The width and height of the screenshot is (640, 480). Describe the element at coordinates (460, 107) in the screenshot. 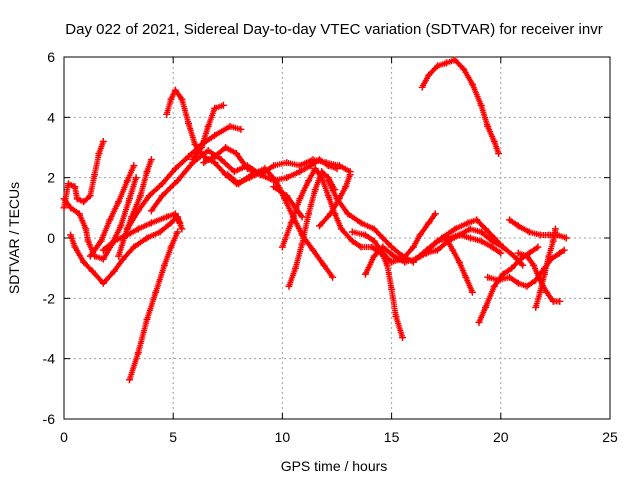

I see `series-s25` at that location.